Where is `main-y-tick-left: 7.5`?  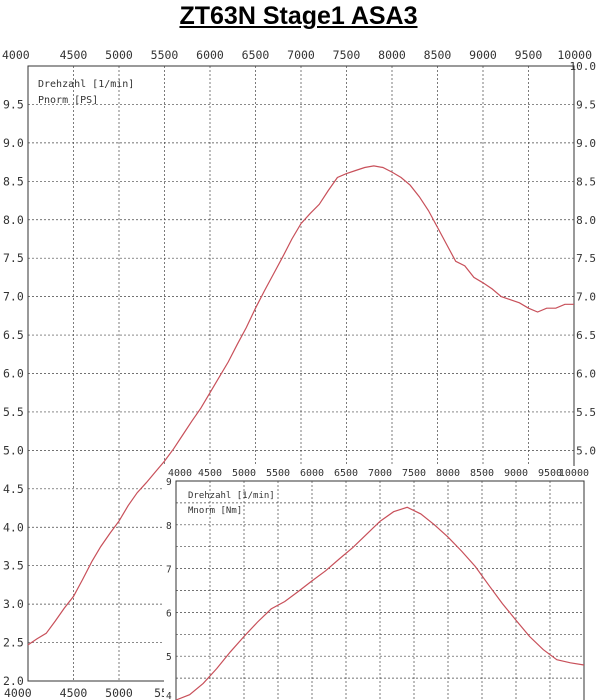
main-y-tick-left: 7.5 is located at coordinates (13, 258).